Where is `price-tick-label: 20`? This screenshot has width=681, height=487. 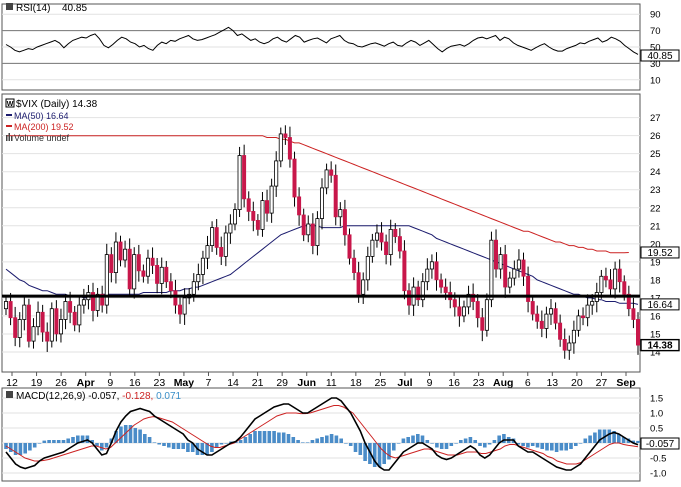
price-tick-label: 20 is located at coordinates (655, 244).